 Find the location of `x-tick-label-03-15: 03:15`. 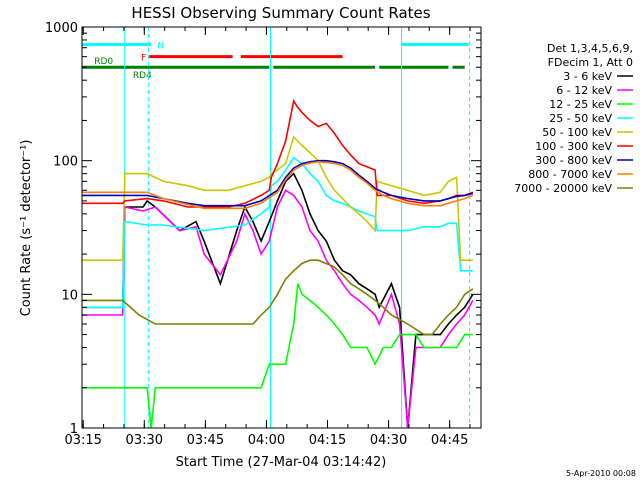

x-tick-label-03-15: 03:15 is located at coordinates (82, 440).